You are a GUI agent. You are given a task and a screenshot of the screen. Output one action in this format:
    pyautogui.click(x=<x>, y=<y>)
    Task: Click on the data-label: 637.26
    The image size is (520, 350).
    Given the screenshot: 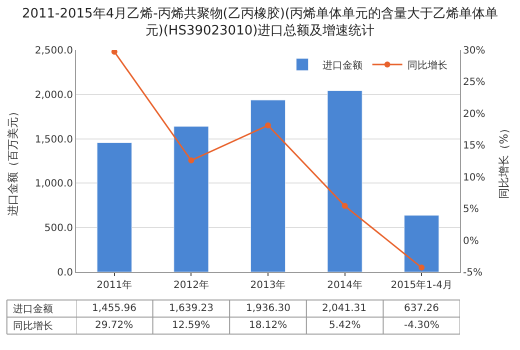 What is the action you would take?
    pyautogui.click(x=421, y=308)
    